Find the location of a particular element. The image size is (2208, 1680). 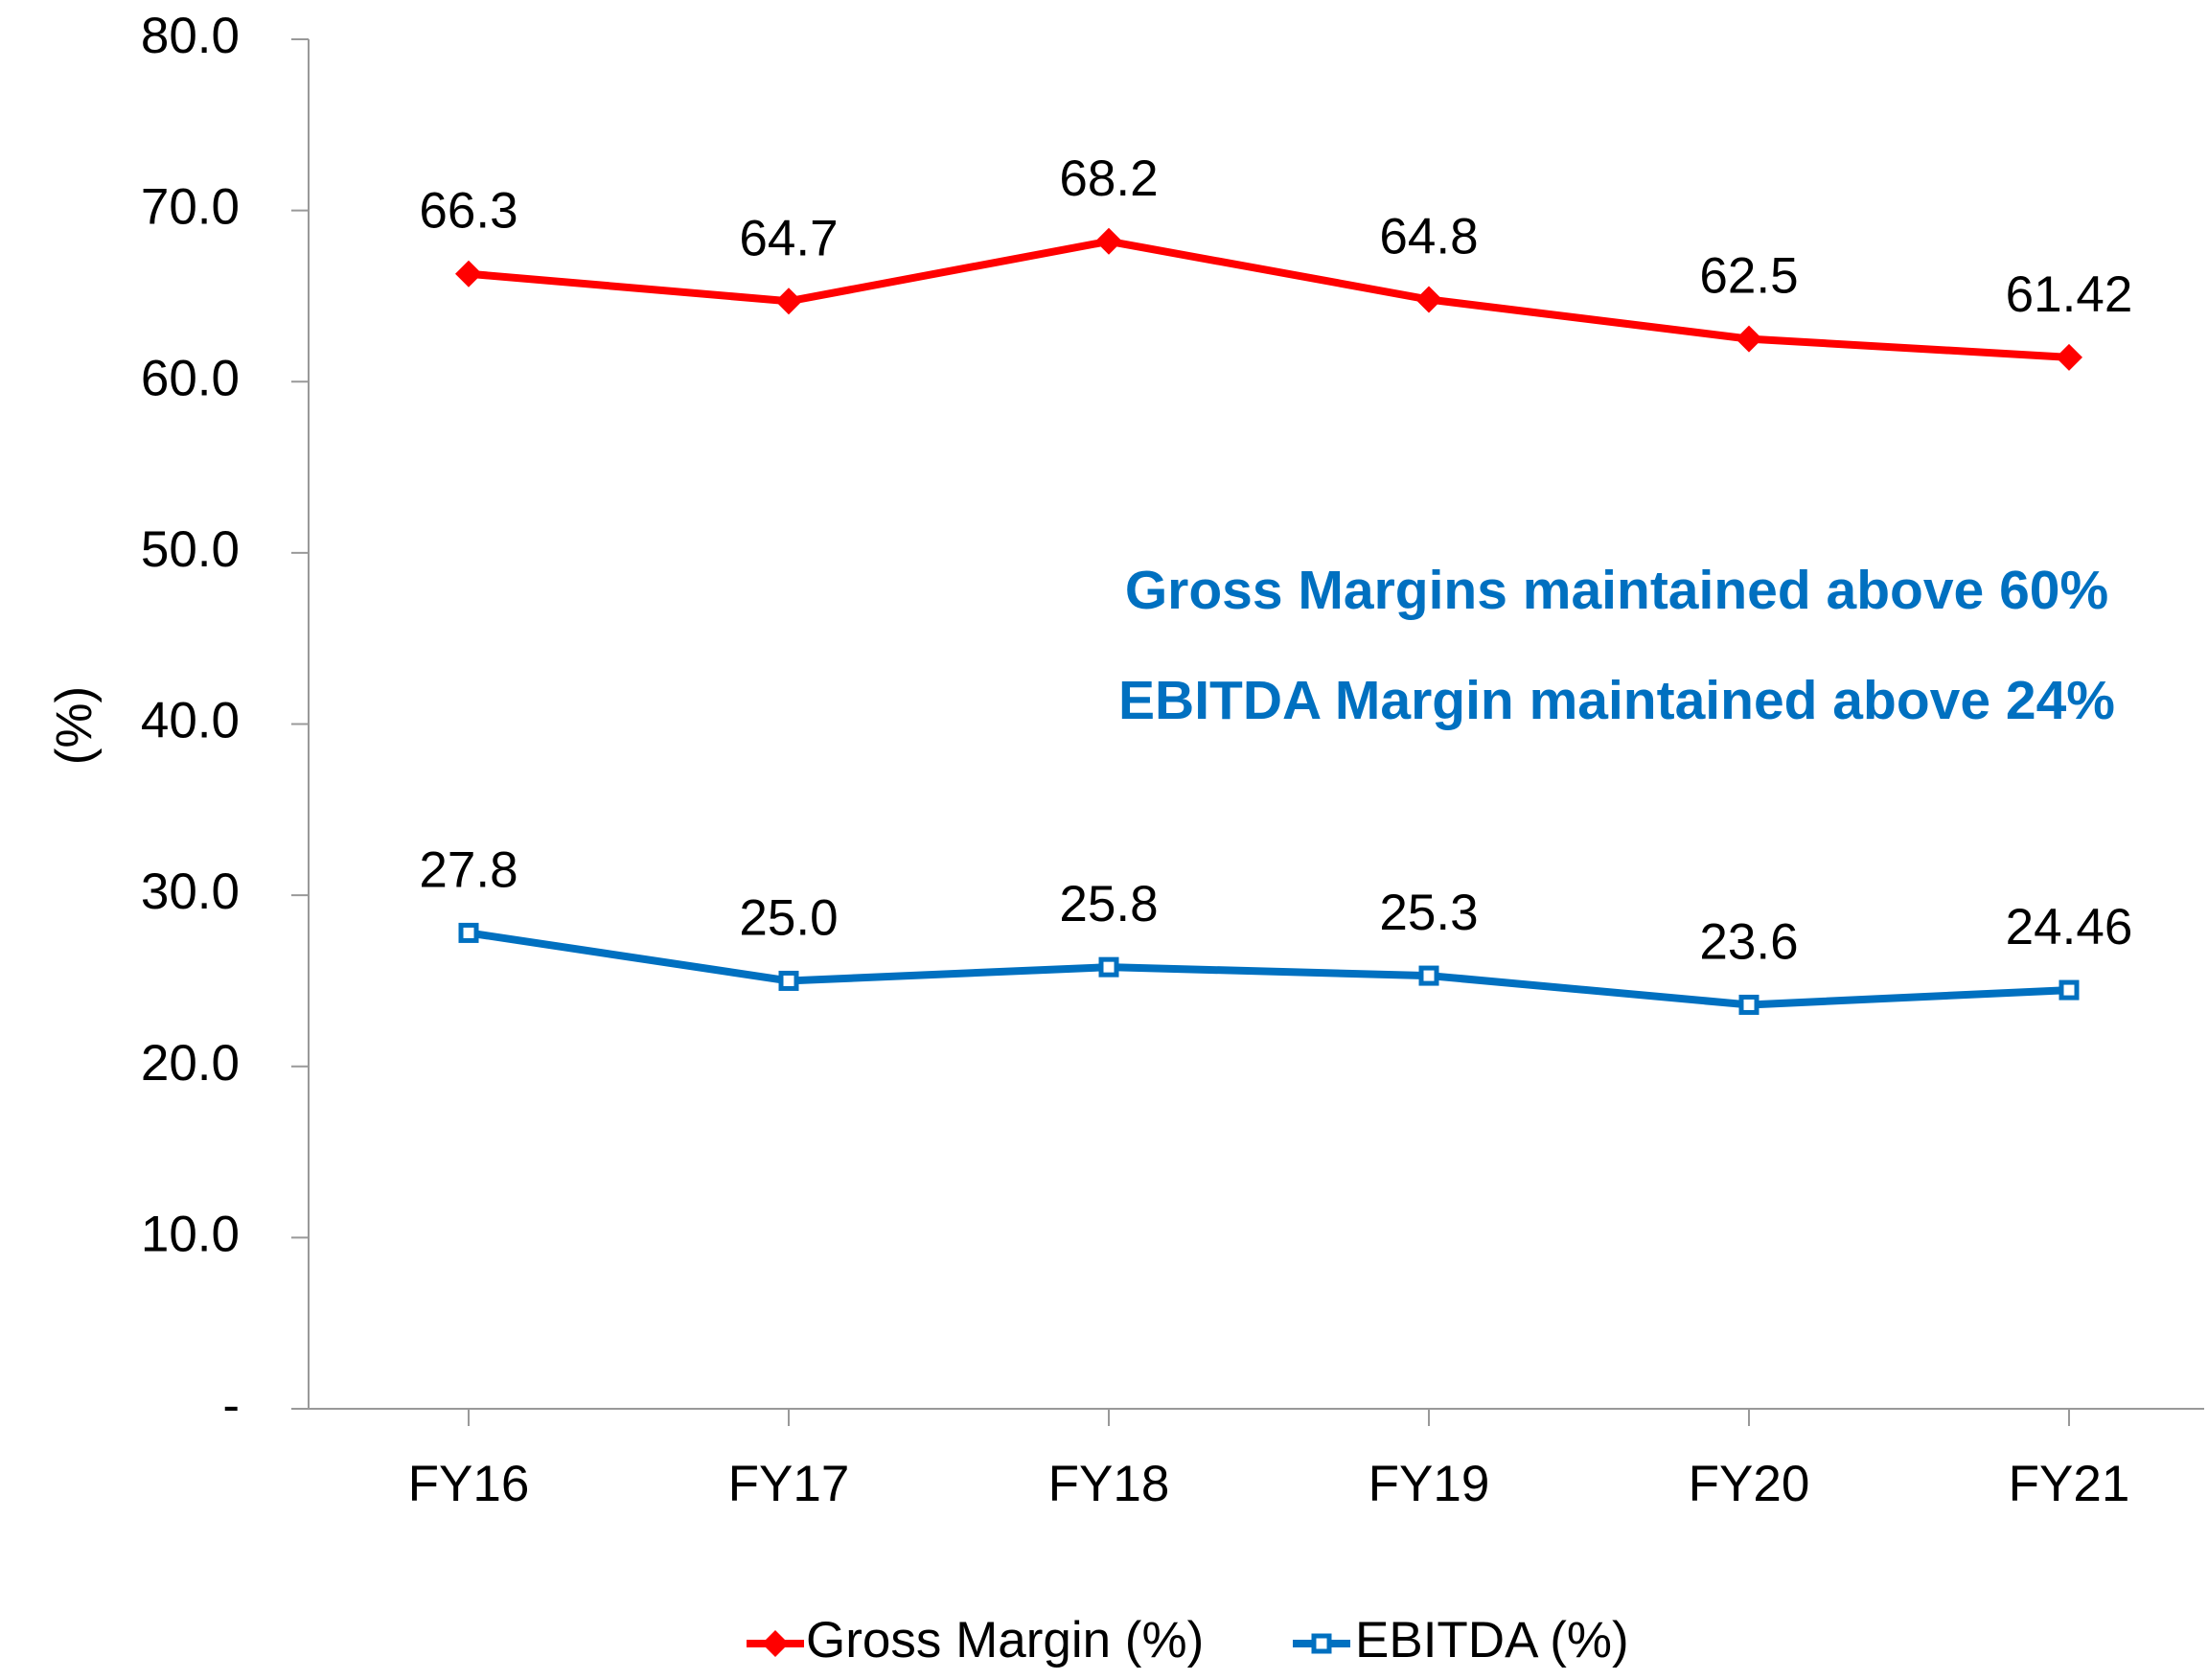

y-tick-label: 30.0 is located at coordinates (190, 891).